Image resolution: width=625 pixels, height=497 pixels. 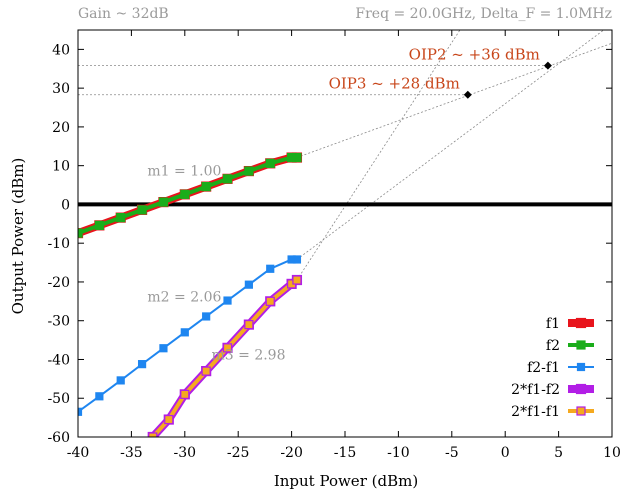 What do you see at coordinates (61, 89) in the screenshot?
I see `y-tick-label-9: 30` at bounding box center [61, 89].